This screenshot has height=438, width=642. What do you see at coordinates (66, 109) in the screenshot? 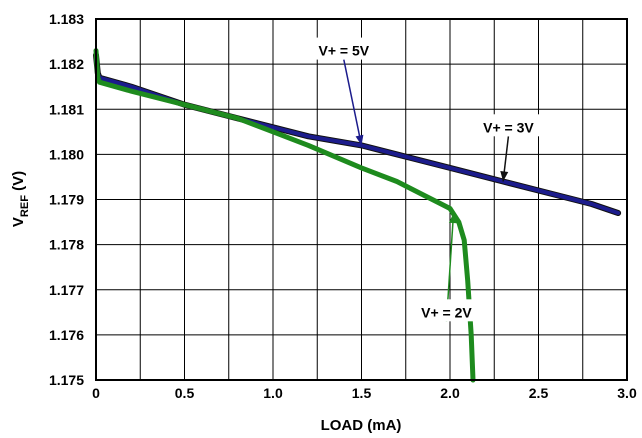
I see `y-tick-label: 1.181` at bounding box center [66, 109].